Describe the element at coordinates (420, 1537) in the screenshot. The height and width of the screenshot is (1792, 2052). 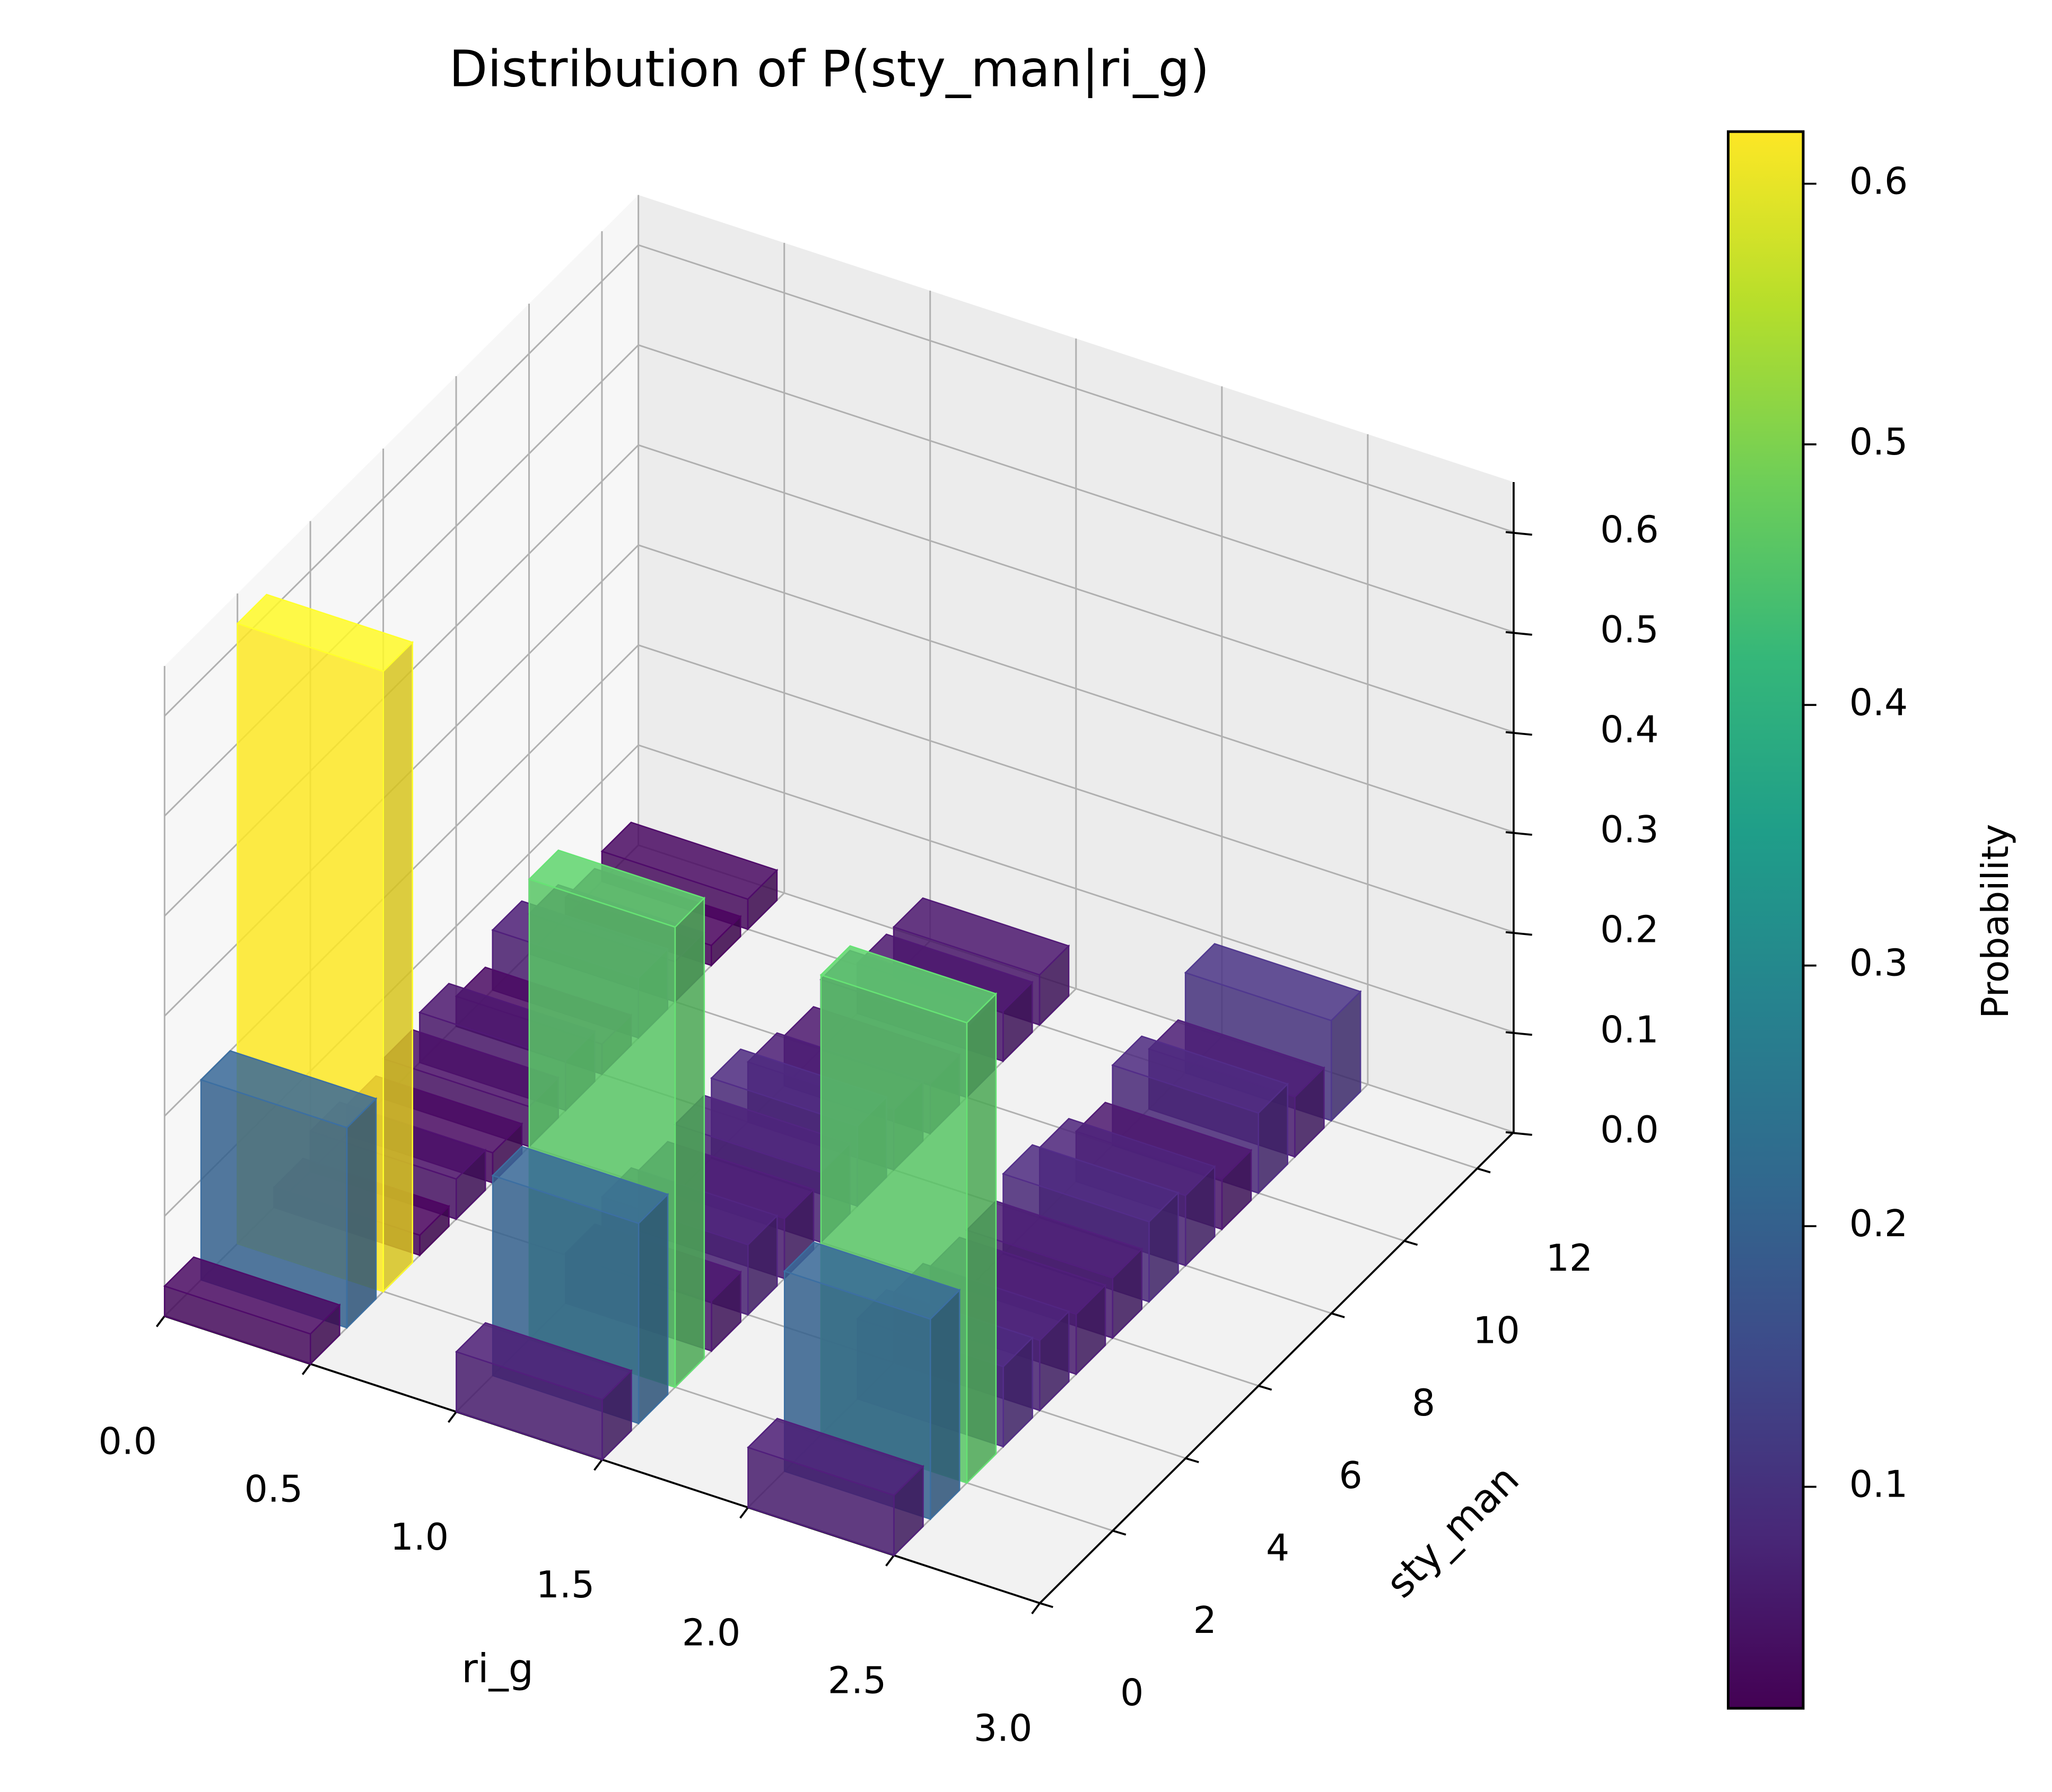
I see `x-tick-label: 1.0` at that location.